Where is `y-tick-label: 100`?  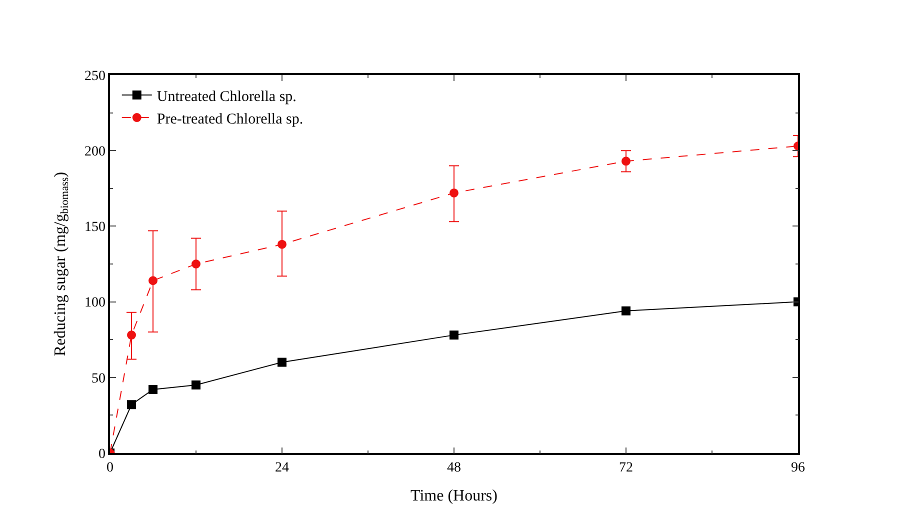
y-tick-label: 100 is located at coordinates (95, 303).